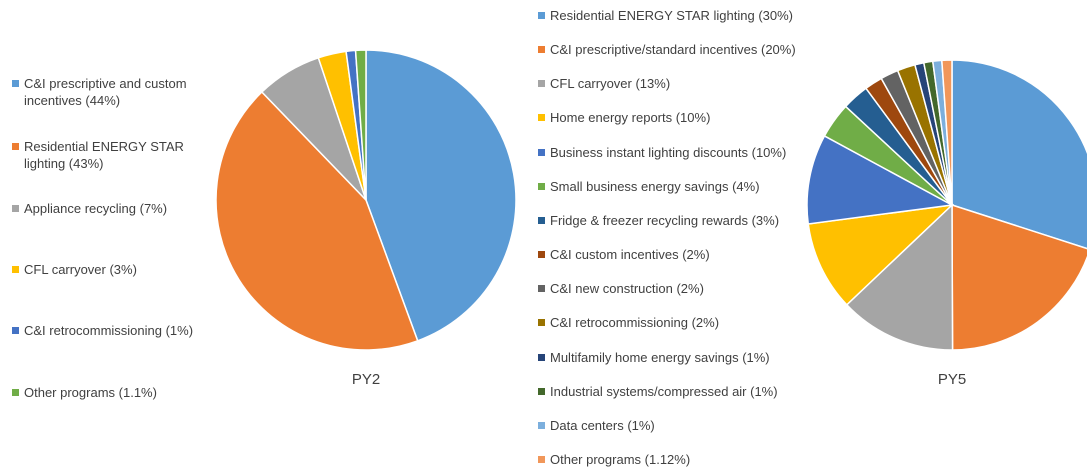 This screenshot has width=1087, height=468. What do you see at coordinates (602, 425) in the screenshot?
I see `legend-label: Data centers (1%)` at bounding box center [602, 425].